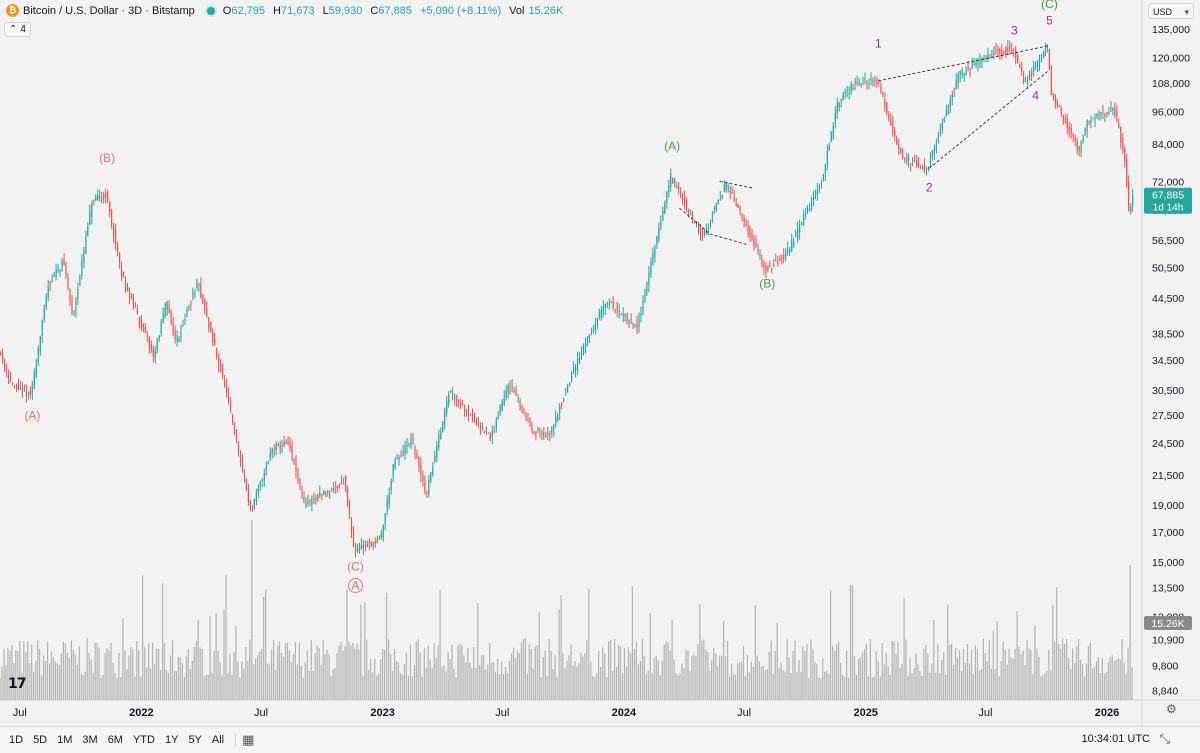  What do you see at coordinates (40, 740) in the screenshot?
I see `range-button-5d: 5D` at bounding box center [40, 740].